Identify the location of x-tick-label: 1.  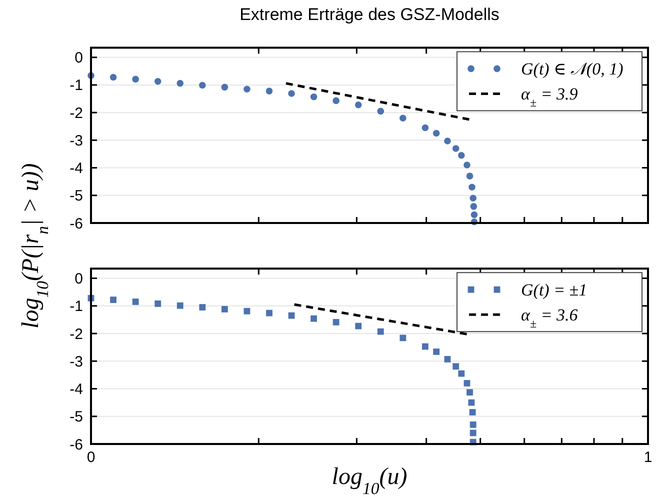
(648, 457).